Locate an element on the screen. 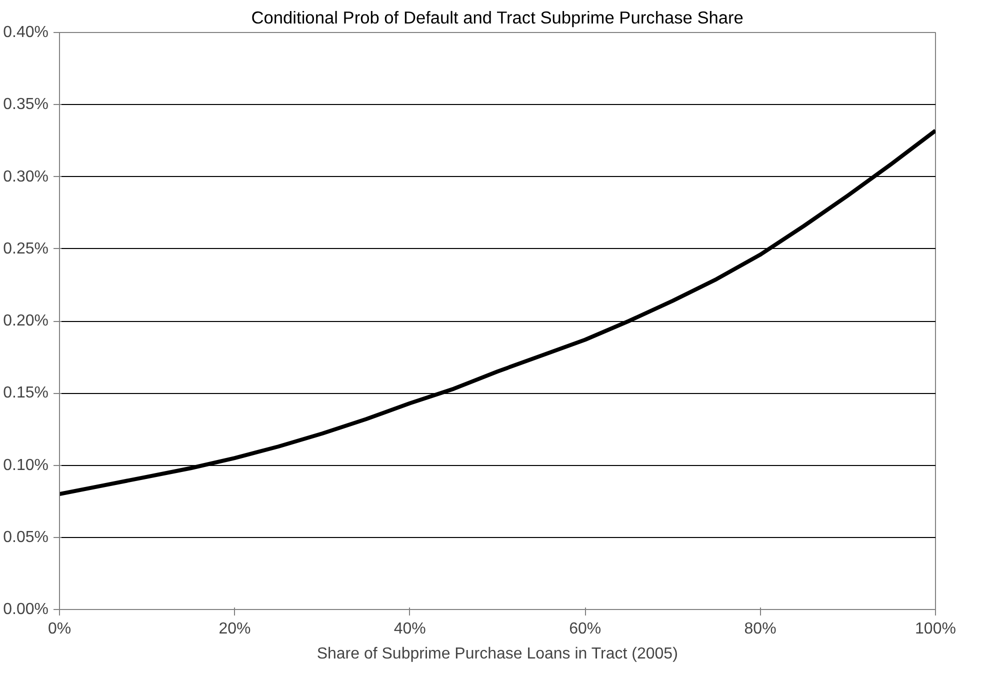 This screenshot has height=677, width=989. y-tick-label: 0.05% is located at coordinates (26, 537).